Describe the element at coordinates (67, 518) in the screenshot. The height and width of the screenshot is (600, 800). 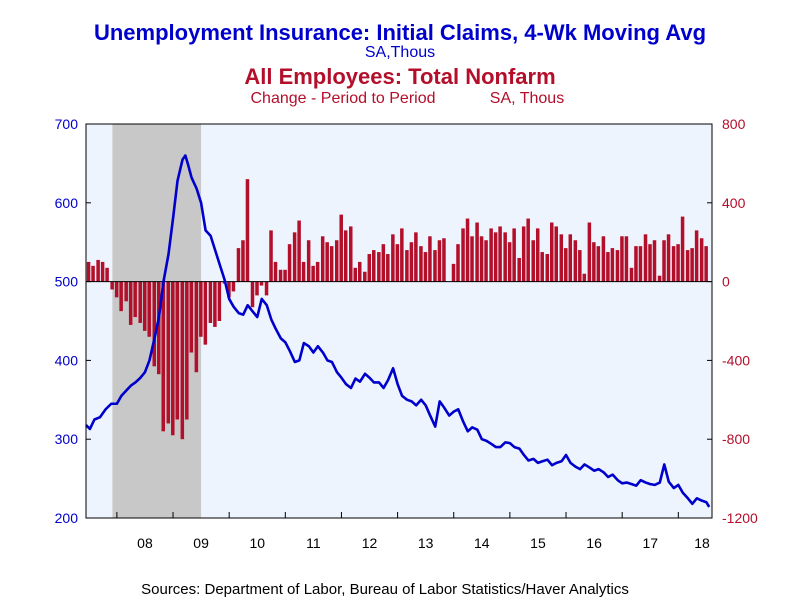
I see `left-axis-label: 200` at that location.